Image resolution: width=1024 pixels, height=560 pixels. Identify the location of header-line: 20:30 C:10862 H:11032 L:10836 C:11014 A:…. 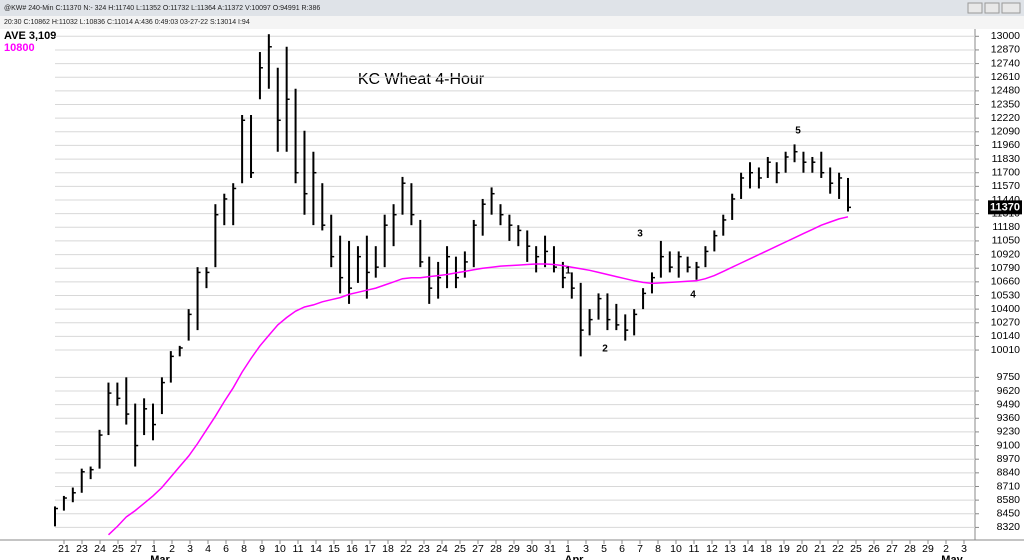
(127, 22).